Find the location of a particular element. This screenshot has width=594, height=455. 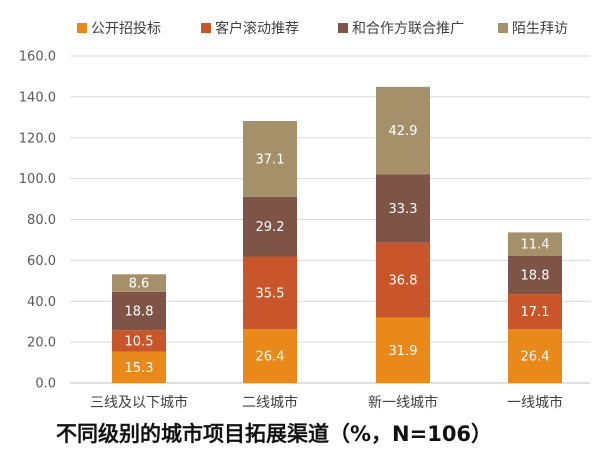

legend-label: 公开招投标 is located at coordinates (126, 29).